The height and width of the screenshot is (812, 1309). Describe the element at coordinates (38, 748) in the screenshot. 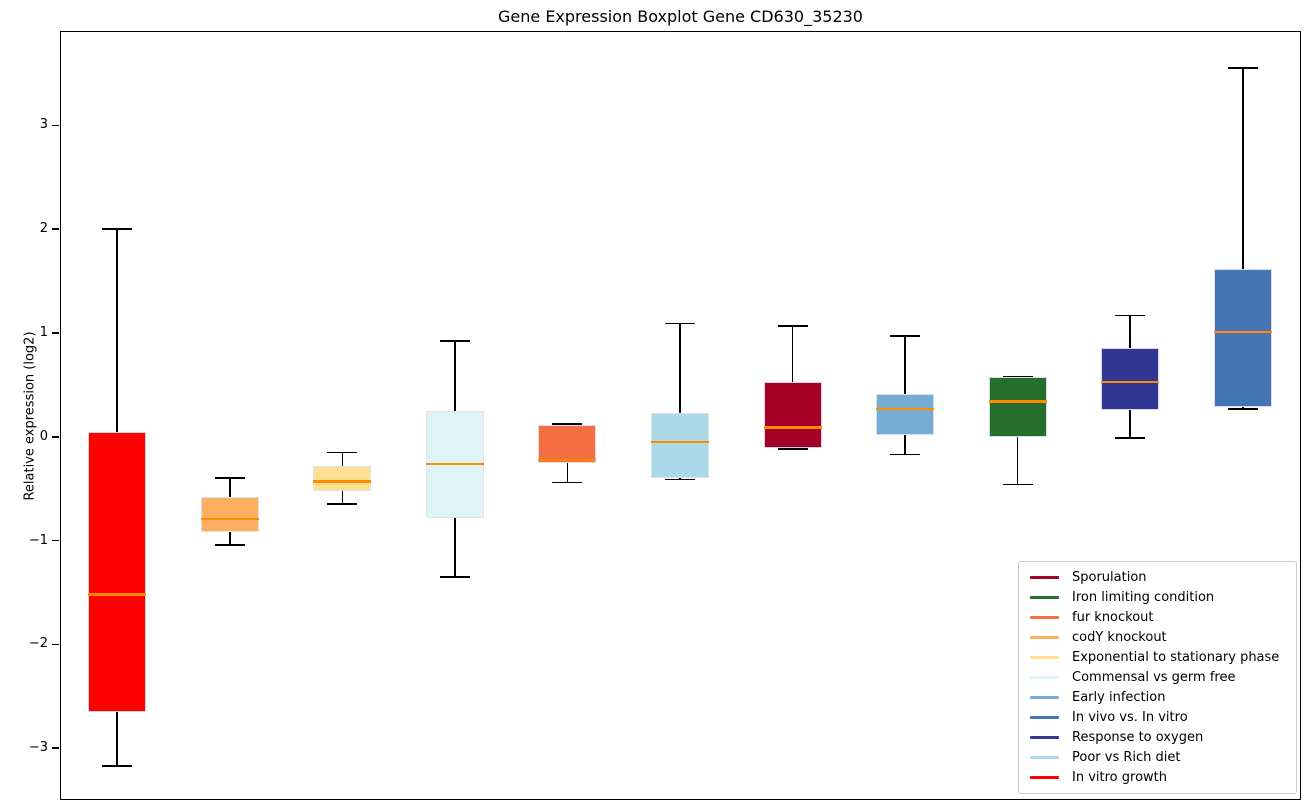

I see `y-tick-label: −3` at that location.